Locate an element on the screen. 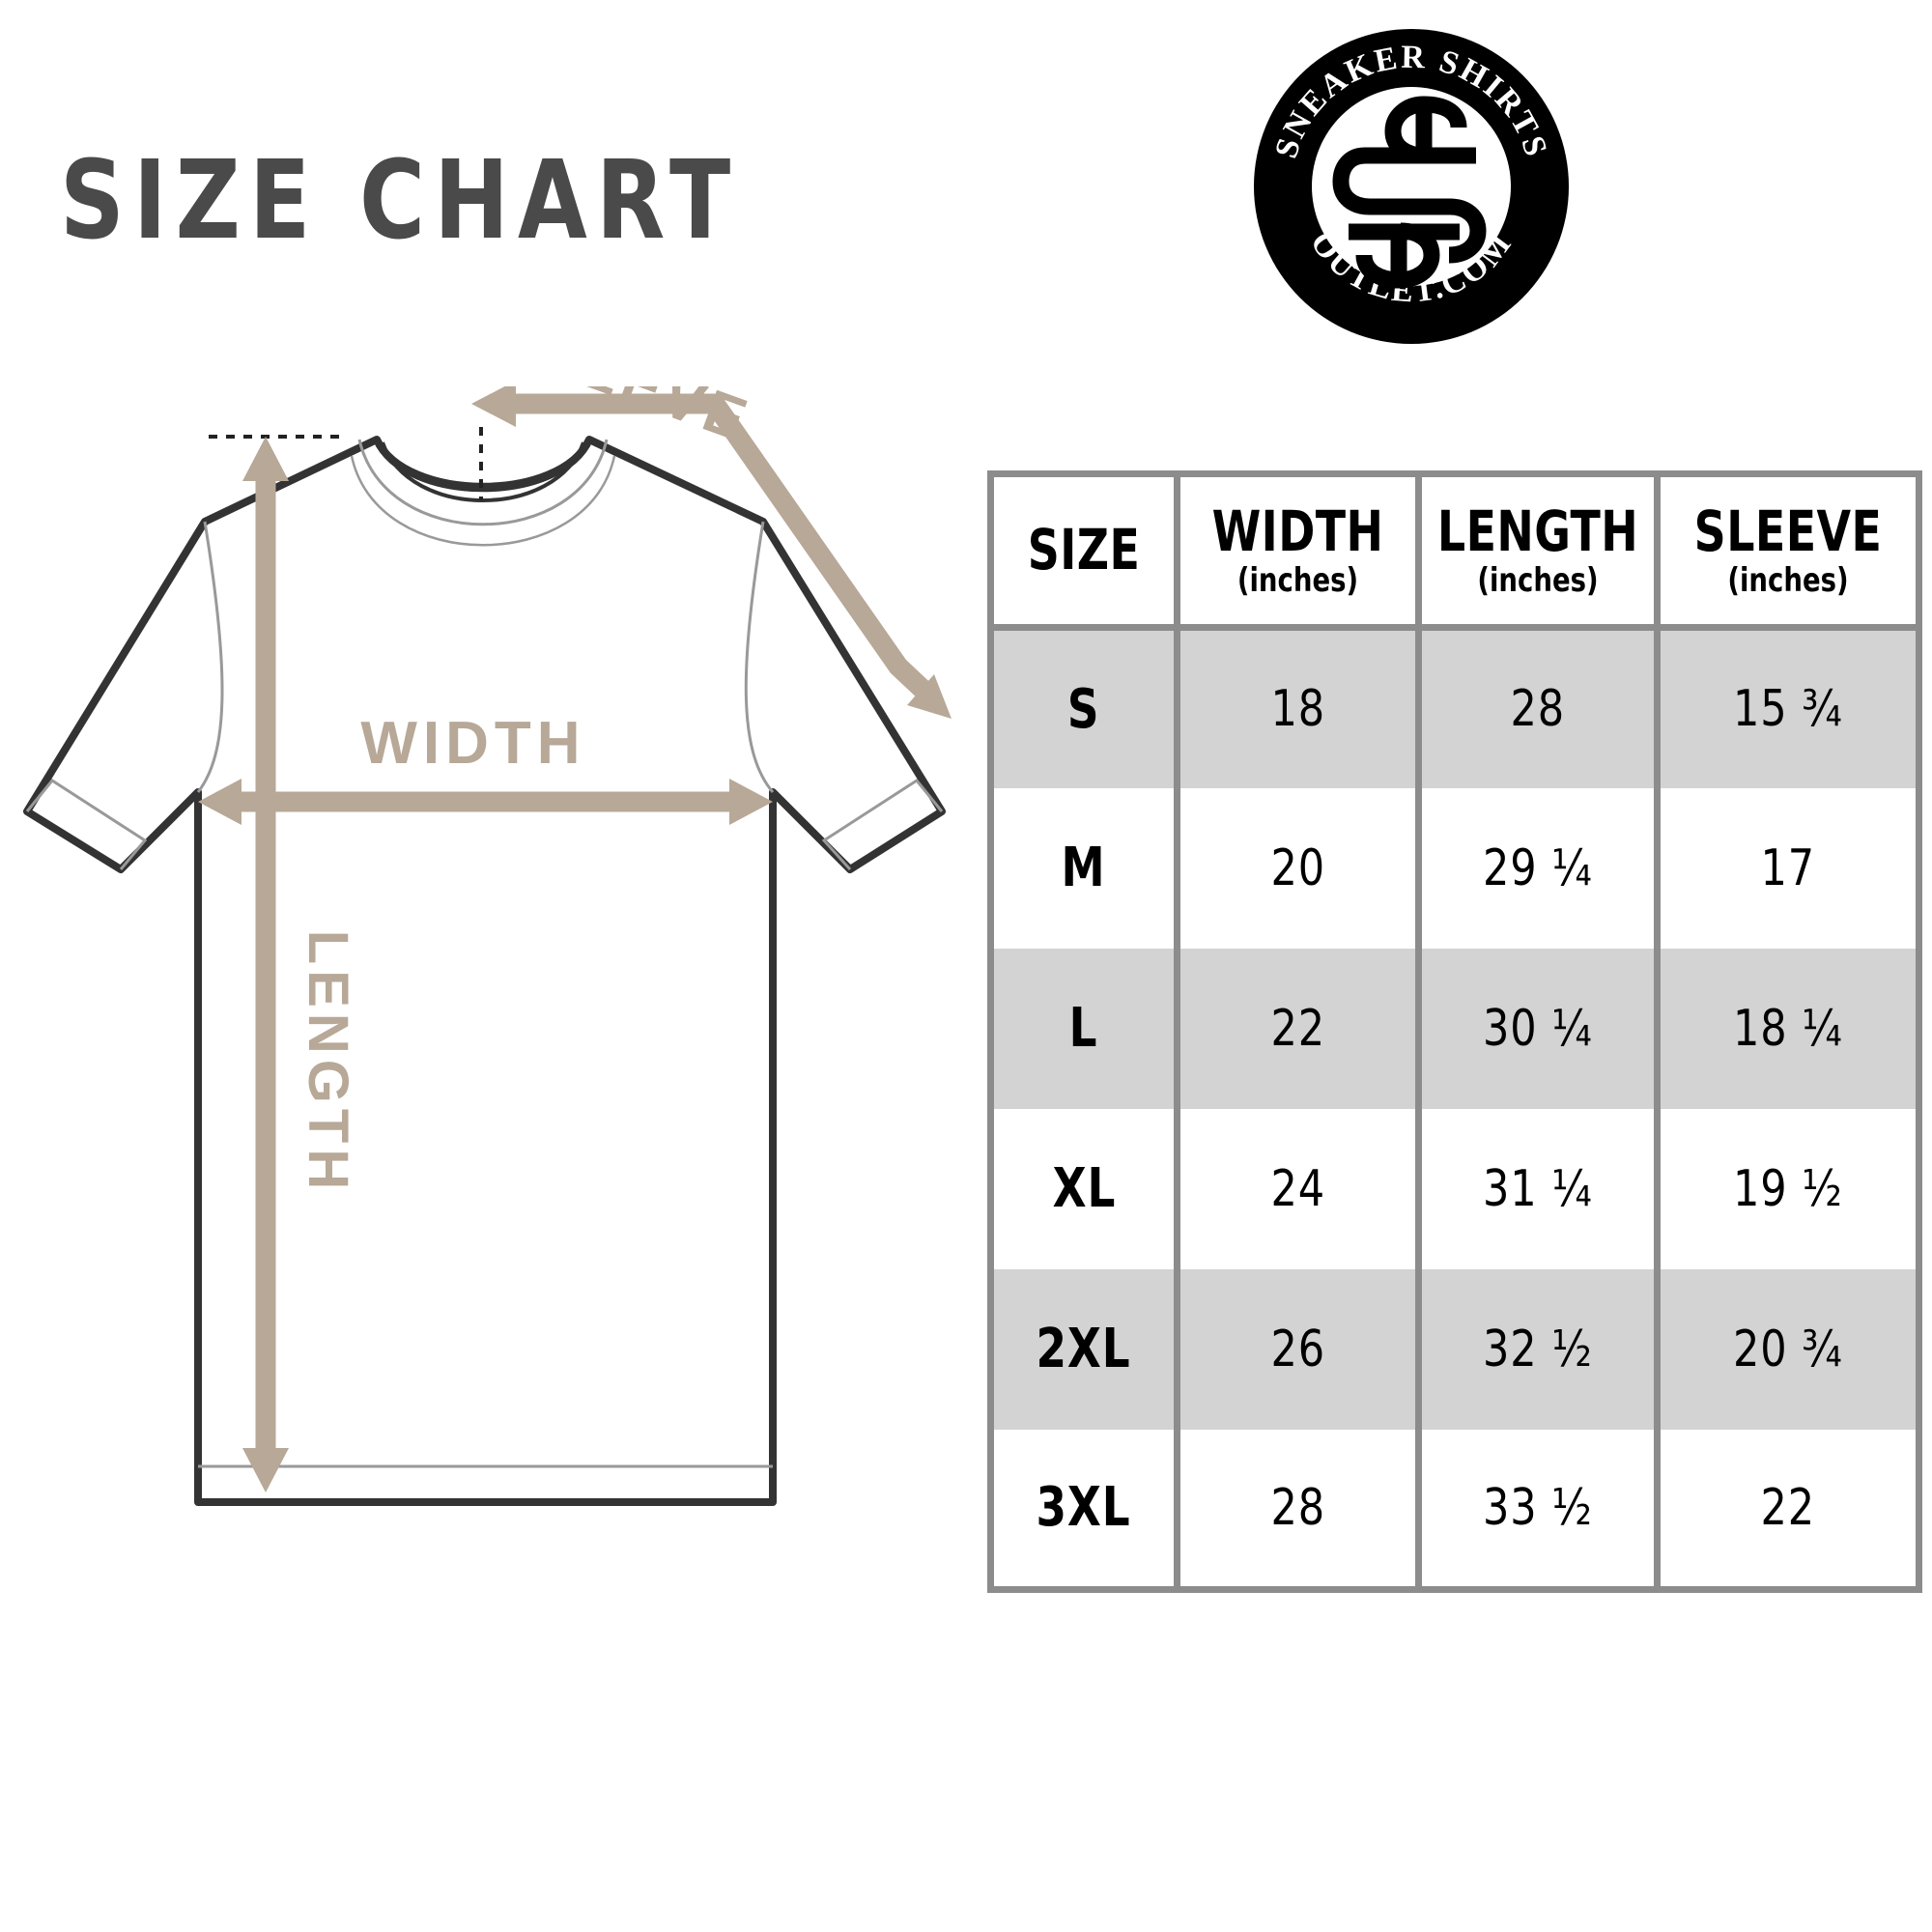 Image resolution: width=1932 pixels, height=1932 pixels. table-row: S 18 28 15 ¾ is located at coordinates (1454, 707).